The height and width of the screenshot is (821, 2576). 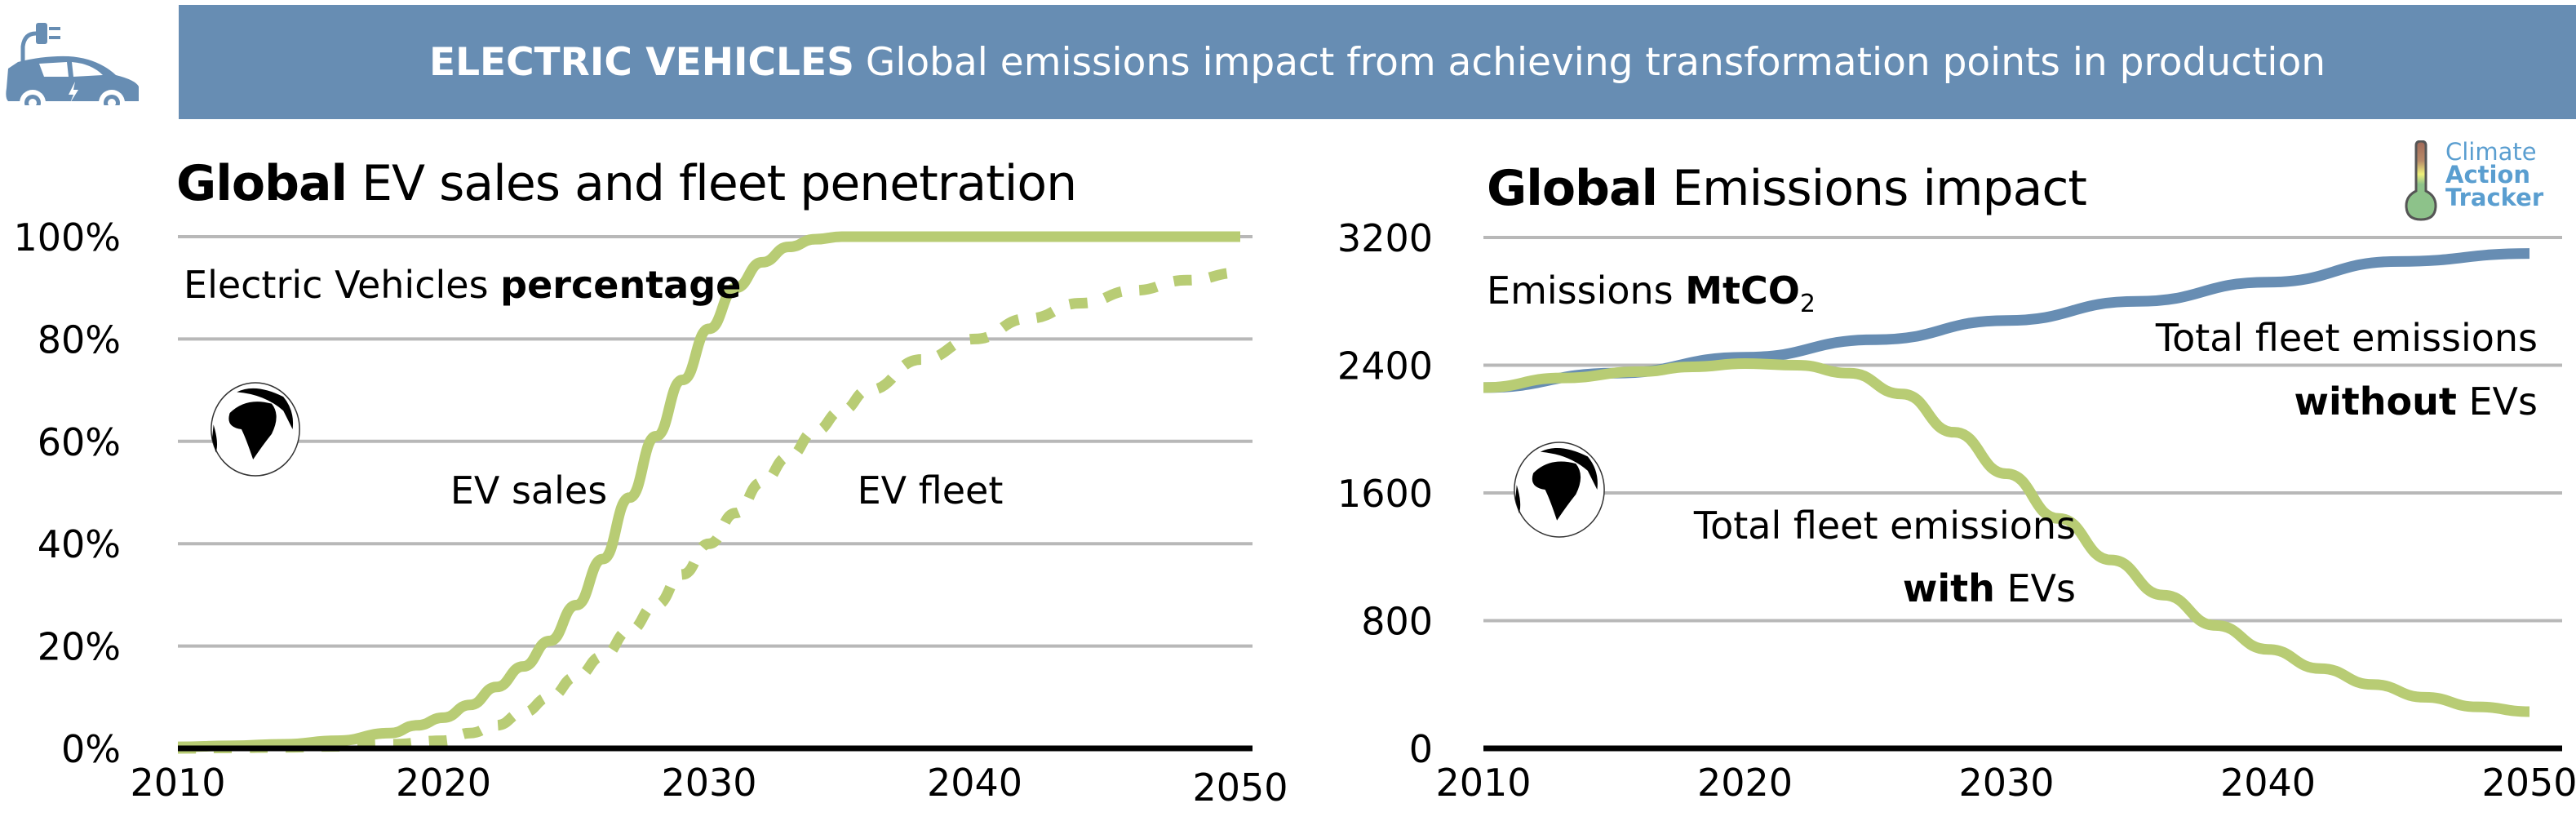 I want to click on y-tick-label: 1600, so click(x=1385, y=494).